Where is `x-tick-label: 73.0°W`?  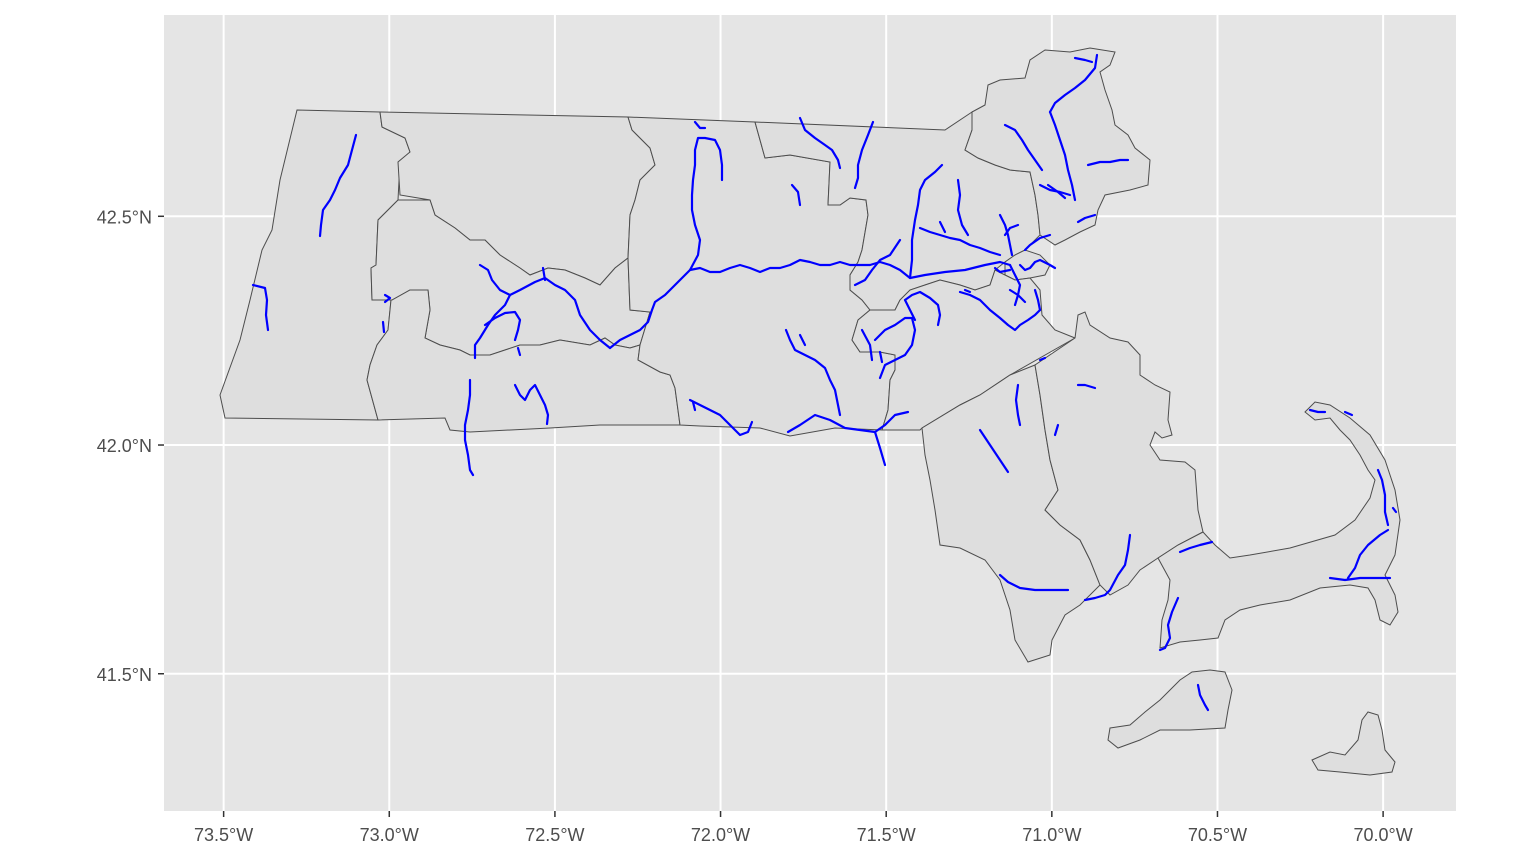 x-tick-label: 73.0°W is located at coordinates (389, 835).